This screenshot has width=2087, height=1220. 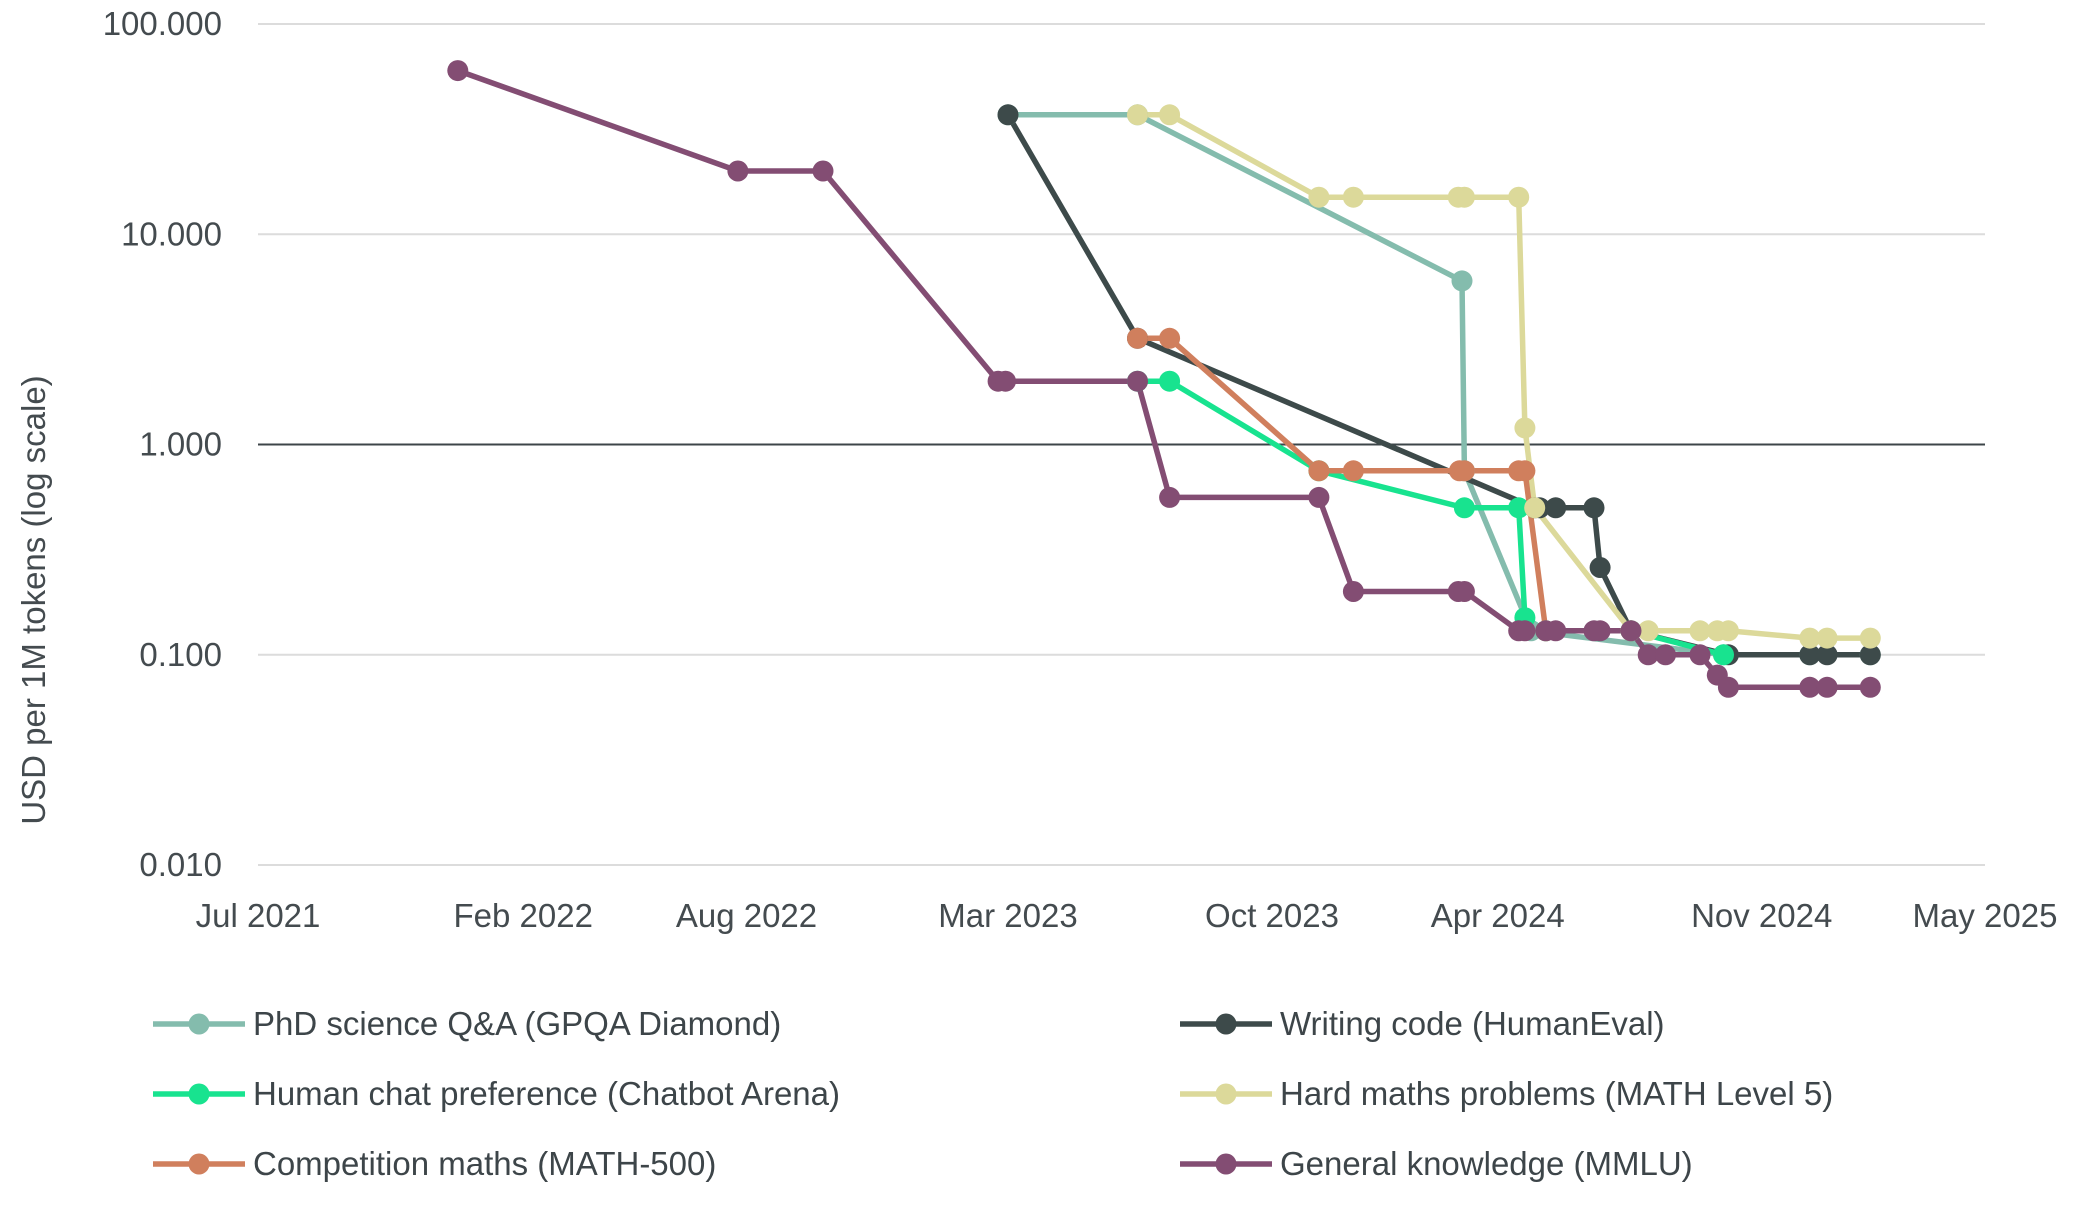 What do you see at coordinates (1498, 915) in the screenshot?
I see `x-tick-label: Apr 2024` at bounding box center [1498, 915].